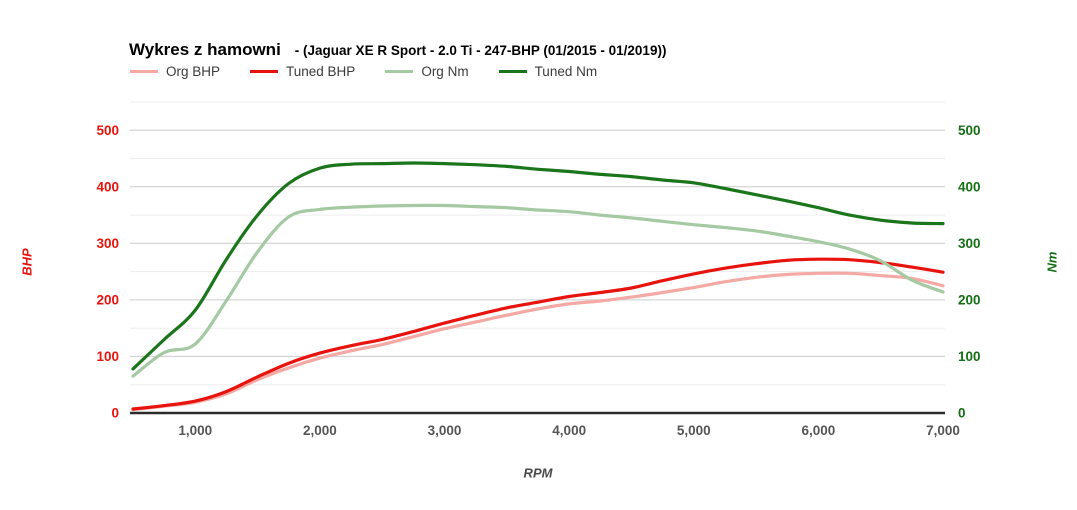  What do you see at coordinates (969, 243) in the screenshot?
I see `right-tick-label: 300` at bounding box center [969, 243].